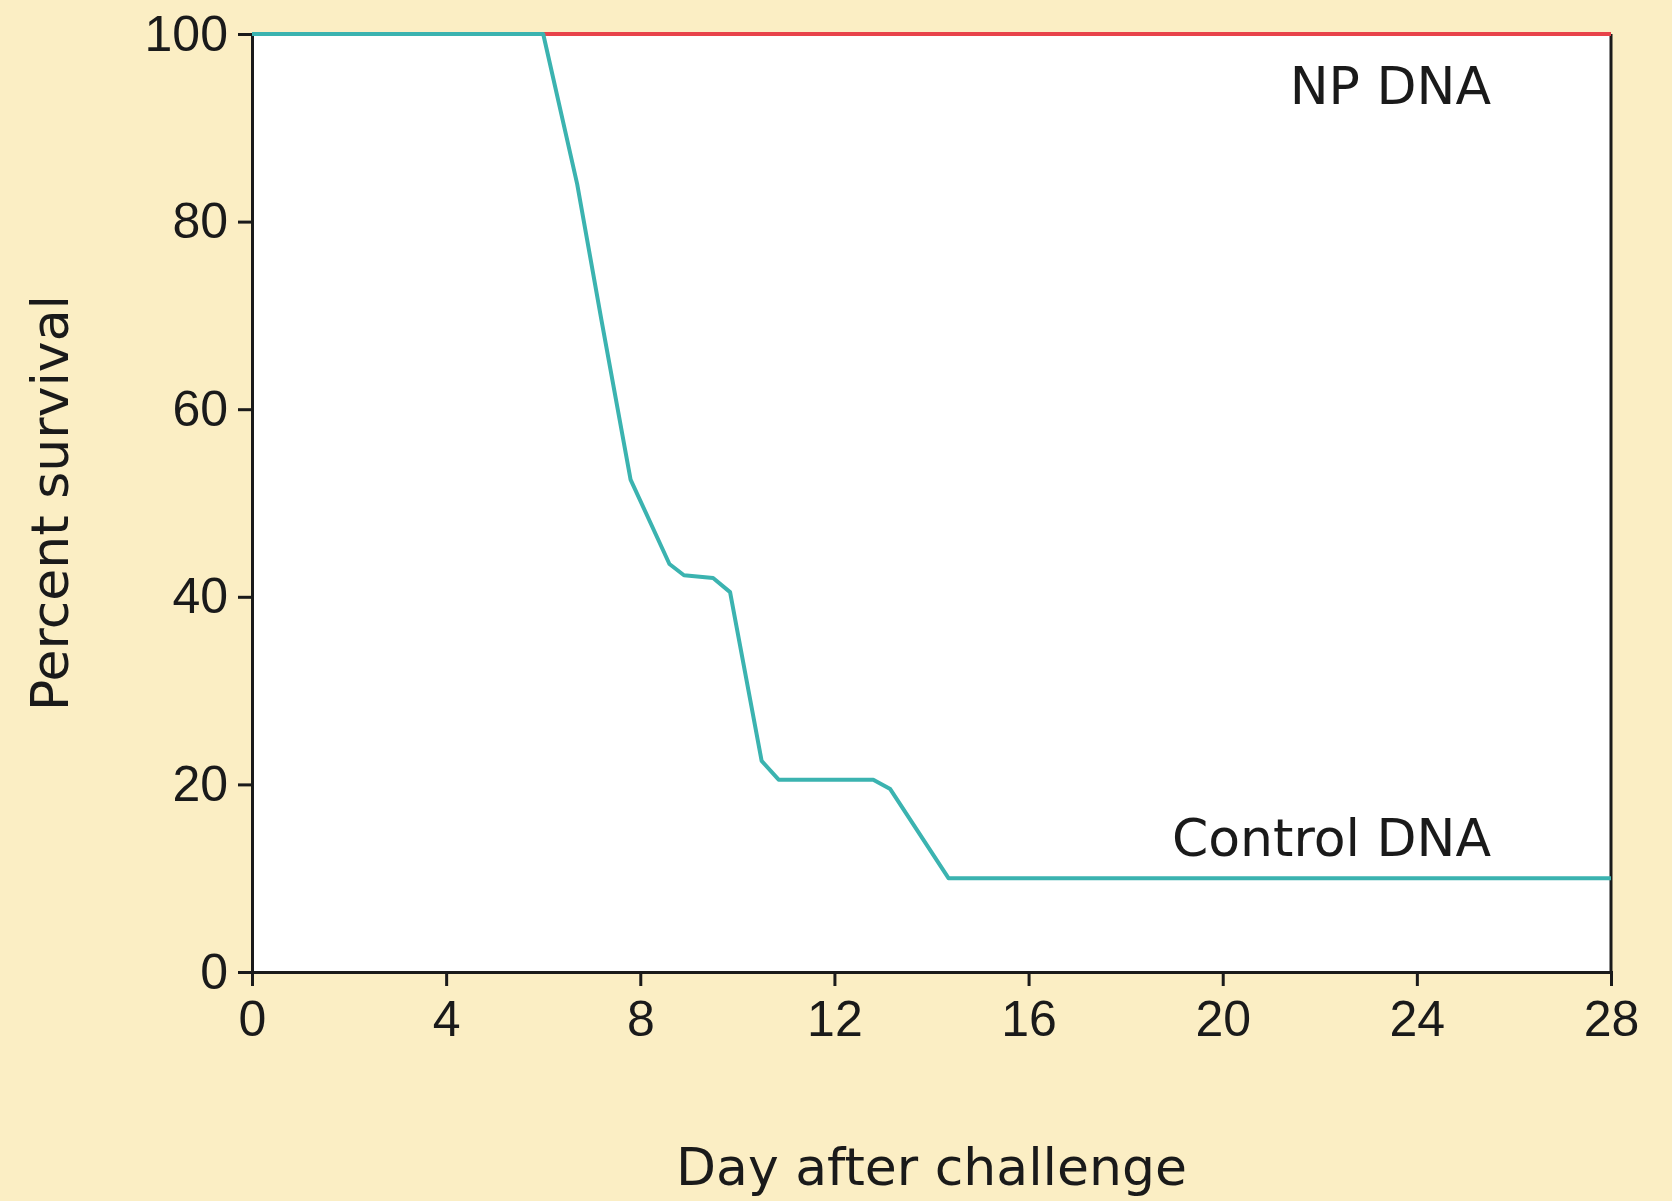  I want to click on series-label: NP DNA, so click(1390, 86).